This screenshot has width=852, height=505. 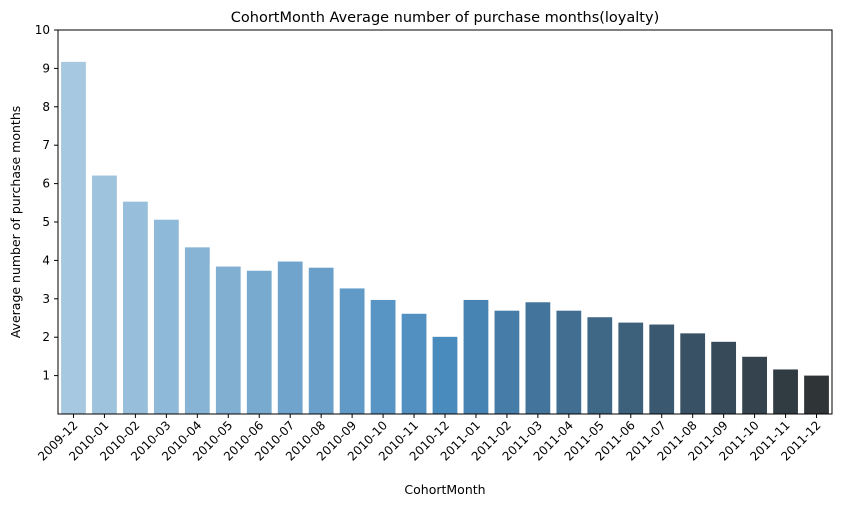 I want to click on y-axis-label: Average number of purchase months, so click(x=15, y=222).